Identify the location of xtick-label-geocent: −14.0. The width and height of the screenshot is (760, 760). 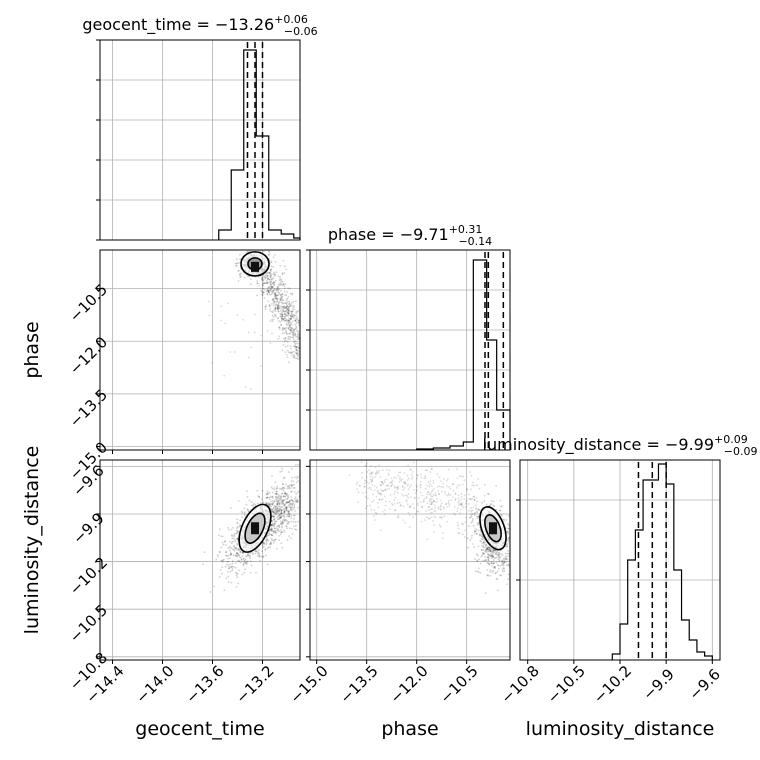
(154, 684).